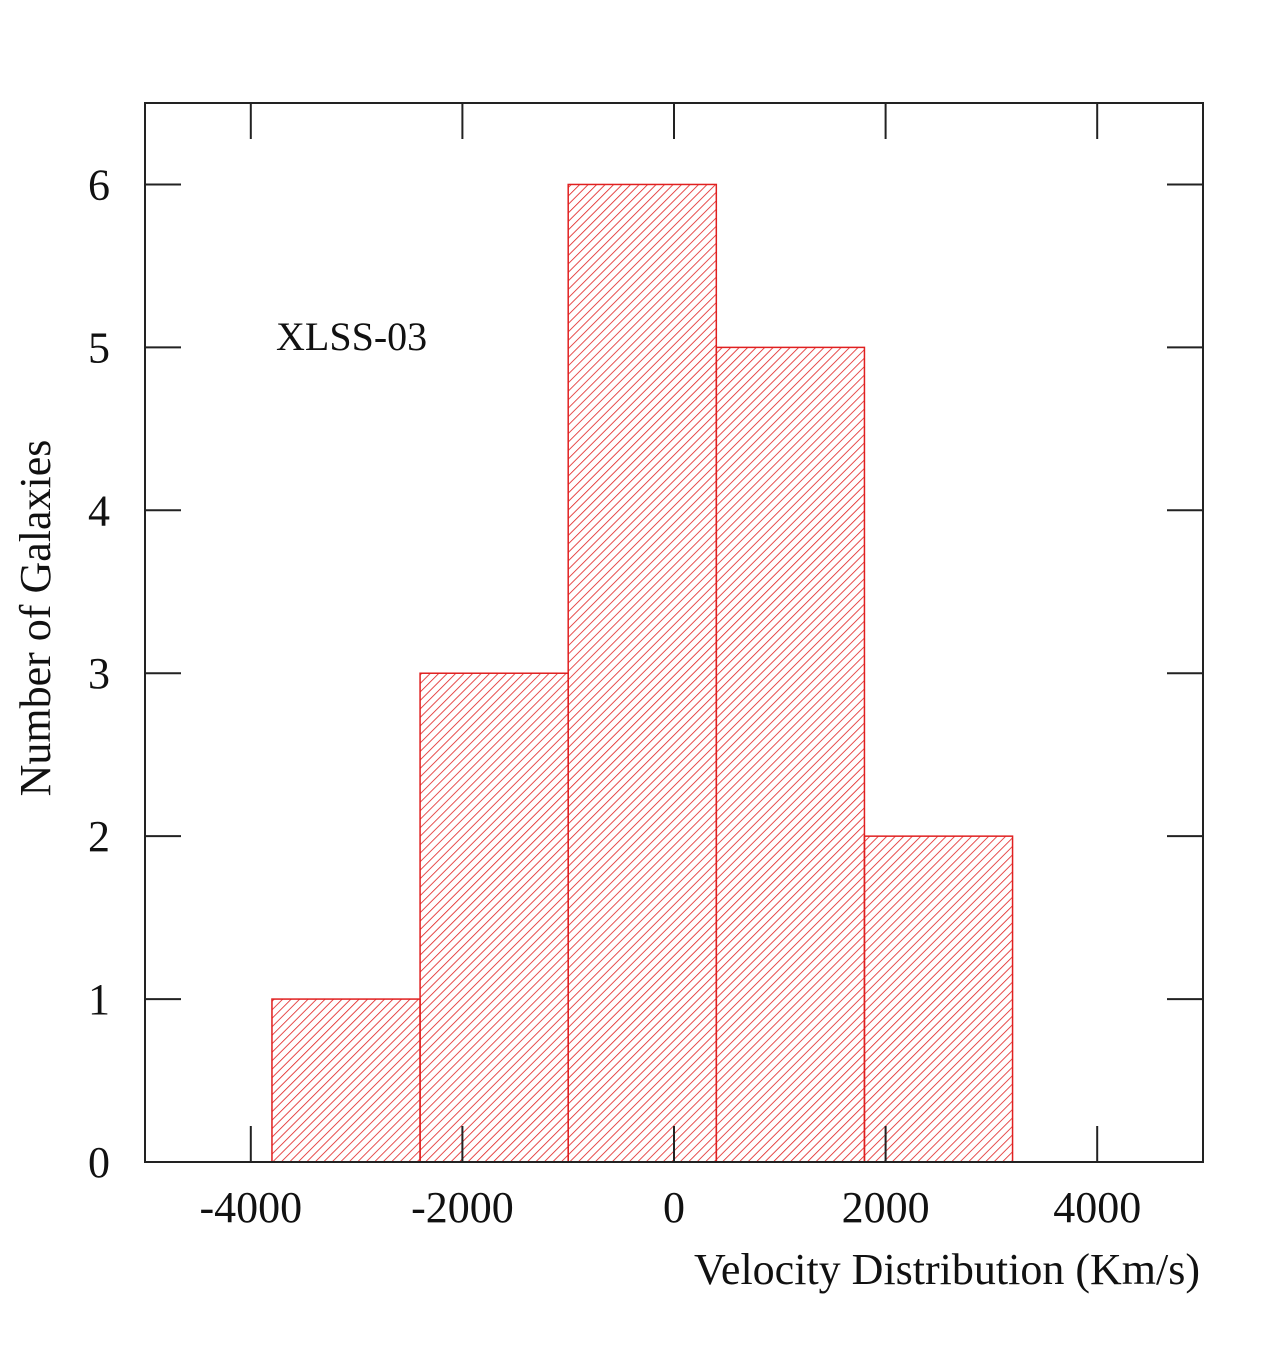  What do you see at coordinates (99, 1162) in the screenshot?
I see `y-tick-label: 0` at bounding box center [99, 1162].